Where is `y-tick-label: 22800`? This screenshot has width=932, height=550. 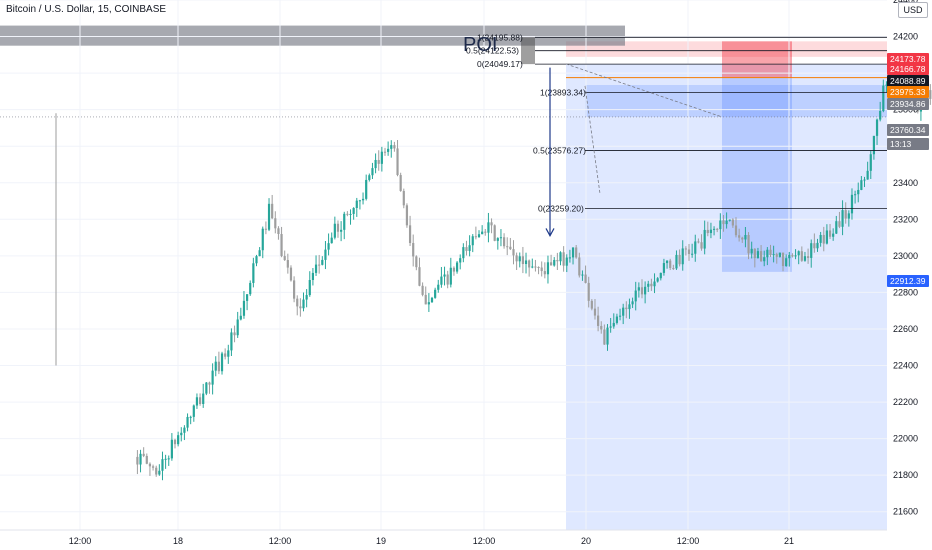 y-tick-label: 22800 is located at coordinates (905, 292).